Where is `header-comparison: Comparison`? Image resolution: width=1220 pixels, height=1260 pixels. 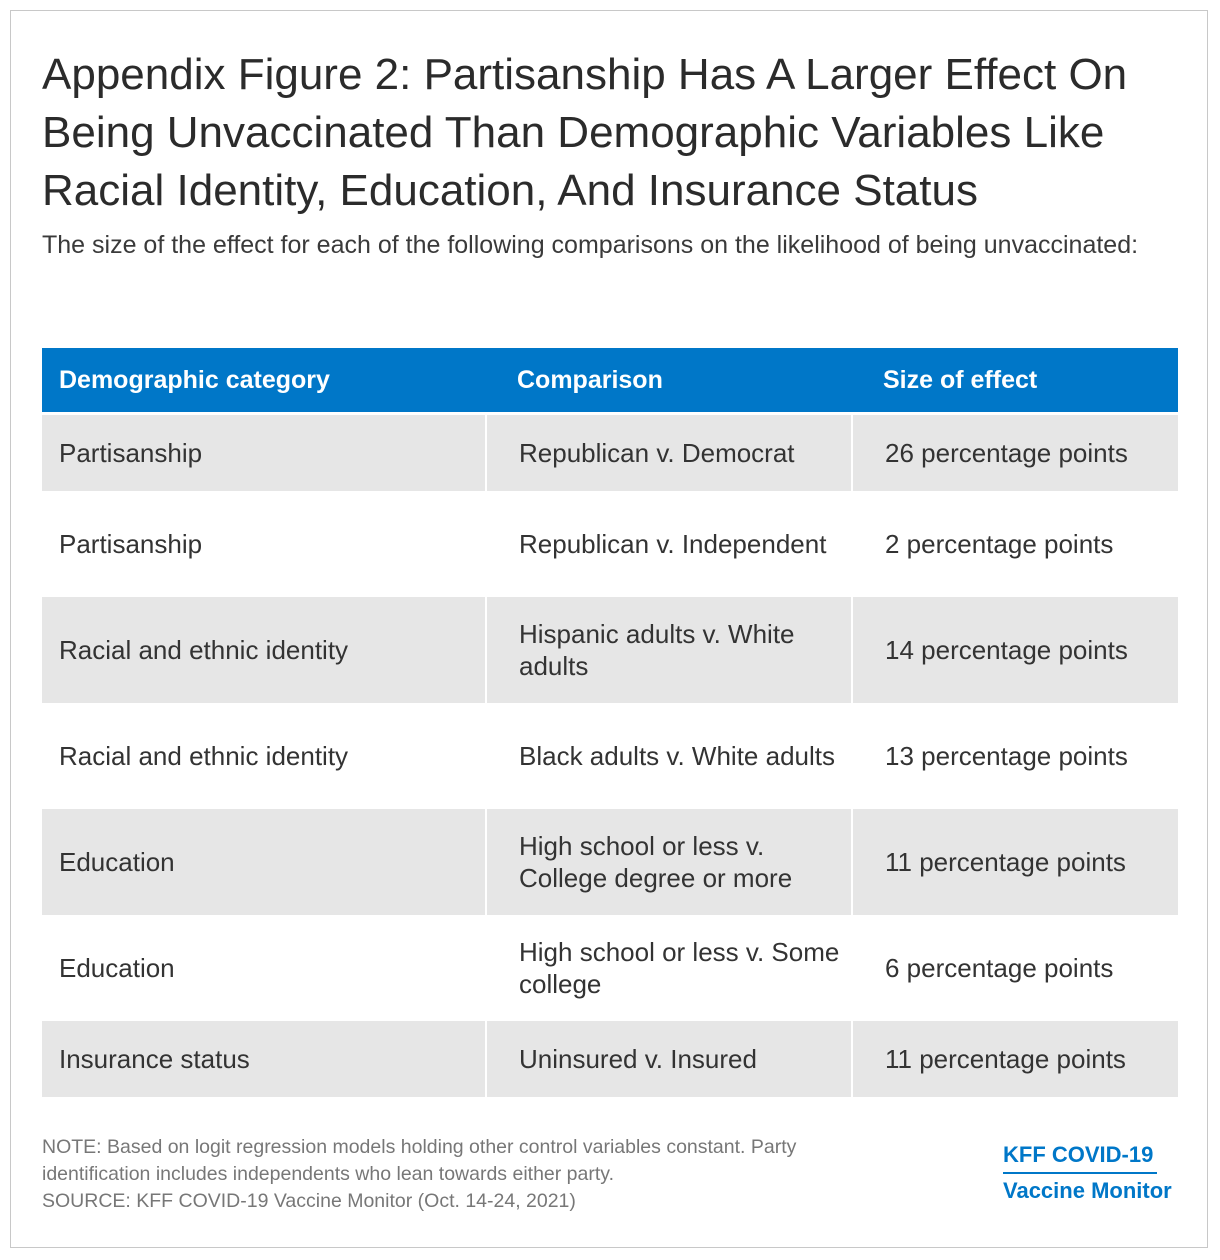
header-comparison: Comparison is located at coordinates (590, 379).